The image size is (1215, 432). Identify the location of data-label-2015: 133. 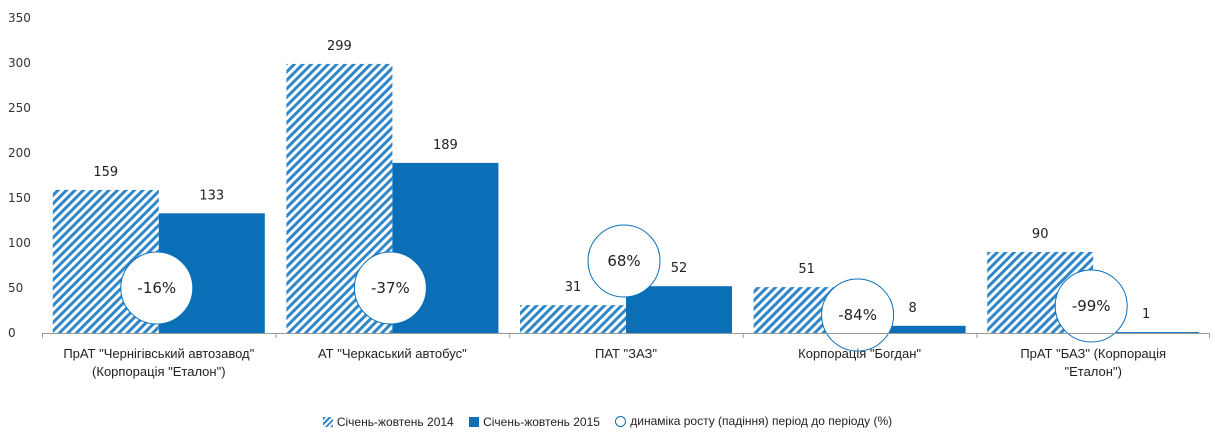
(211, 195).